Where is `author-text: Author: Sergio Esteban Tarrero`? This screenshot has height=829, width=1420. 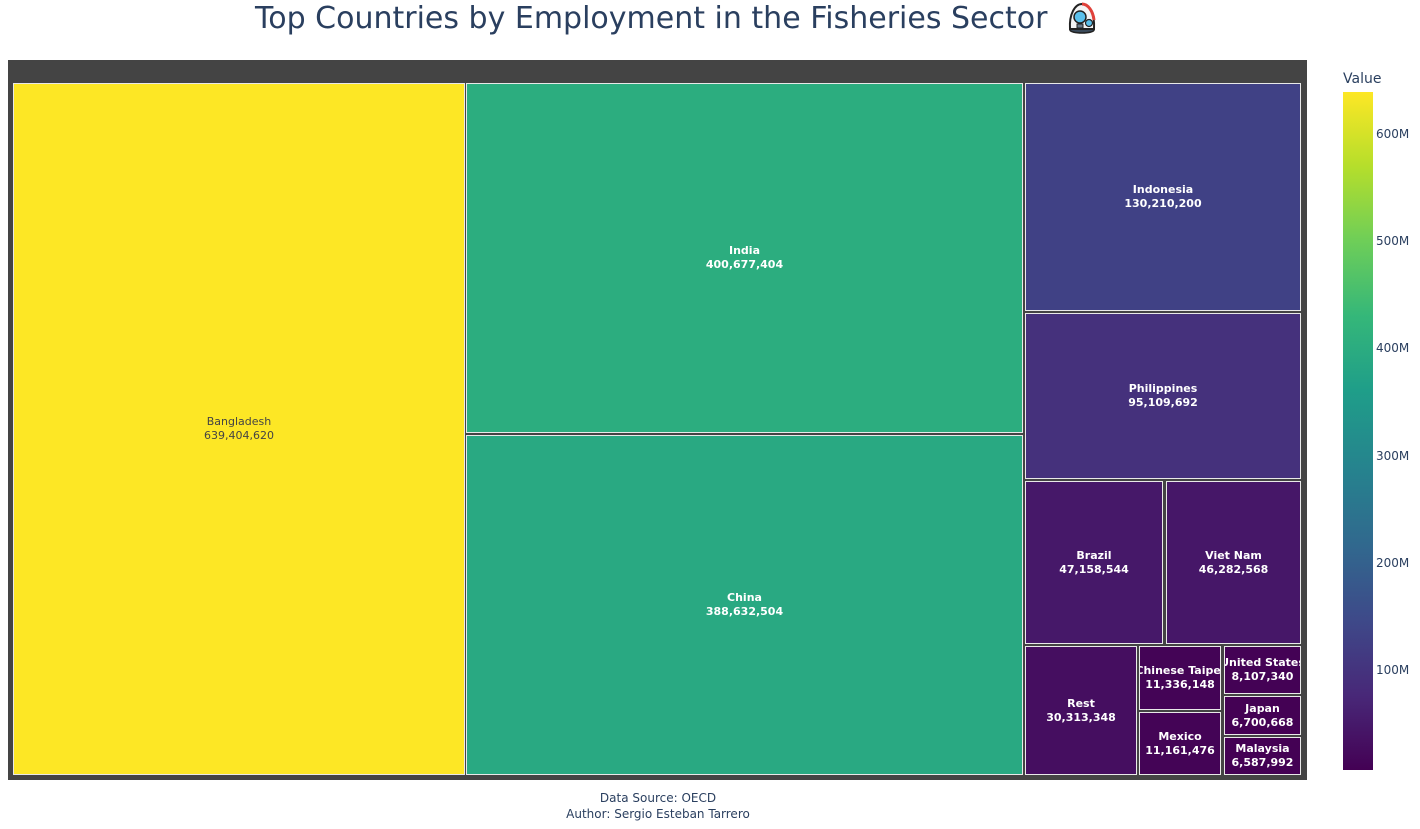
author-text: Author: Sergio Esteban Tarrero is located at coordinates (658, 814).